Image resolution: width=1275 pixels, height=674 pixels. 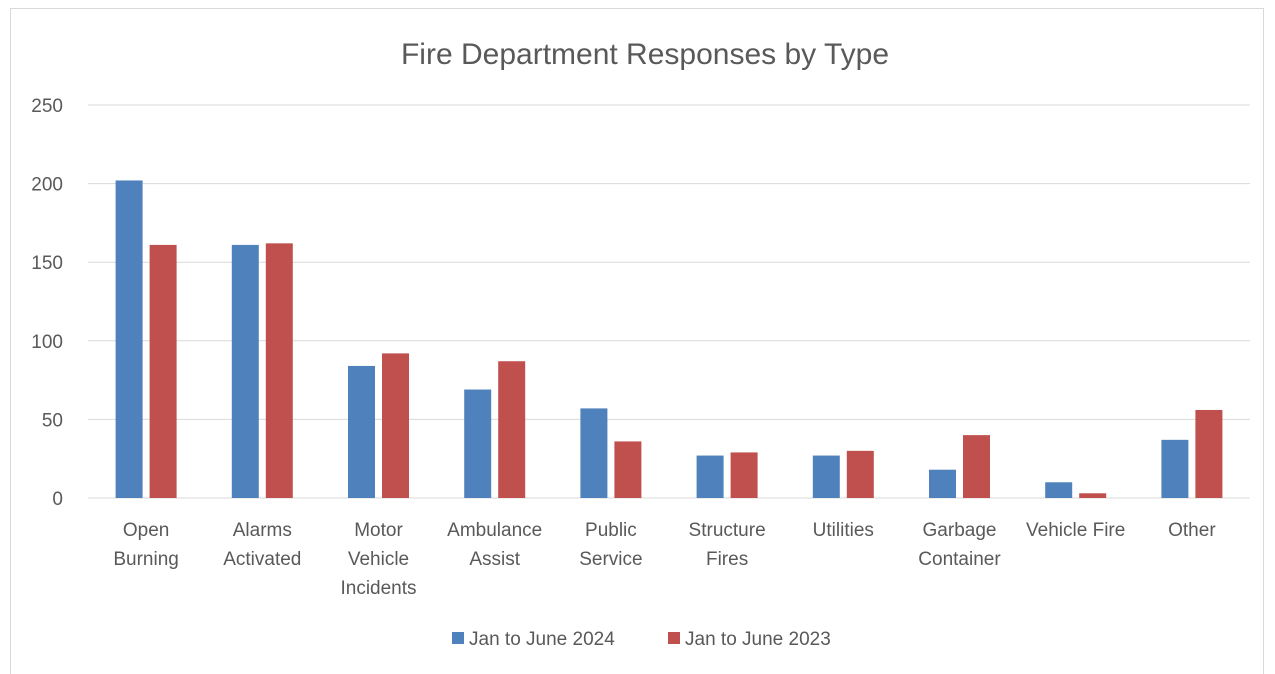 What do you see at coordinates (959, 545) in the screenshot?
I see `x-tick-label: Garbage Container` at bounding box center [959, 545].